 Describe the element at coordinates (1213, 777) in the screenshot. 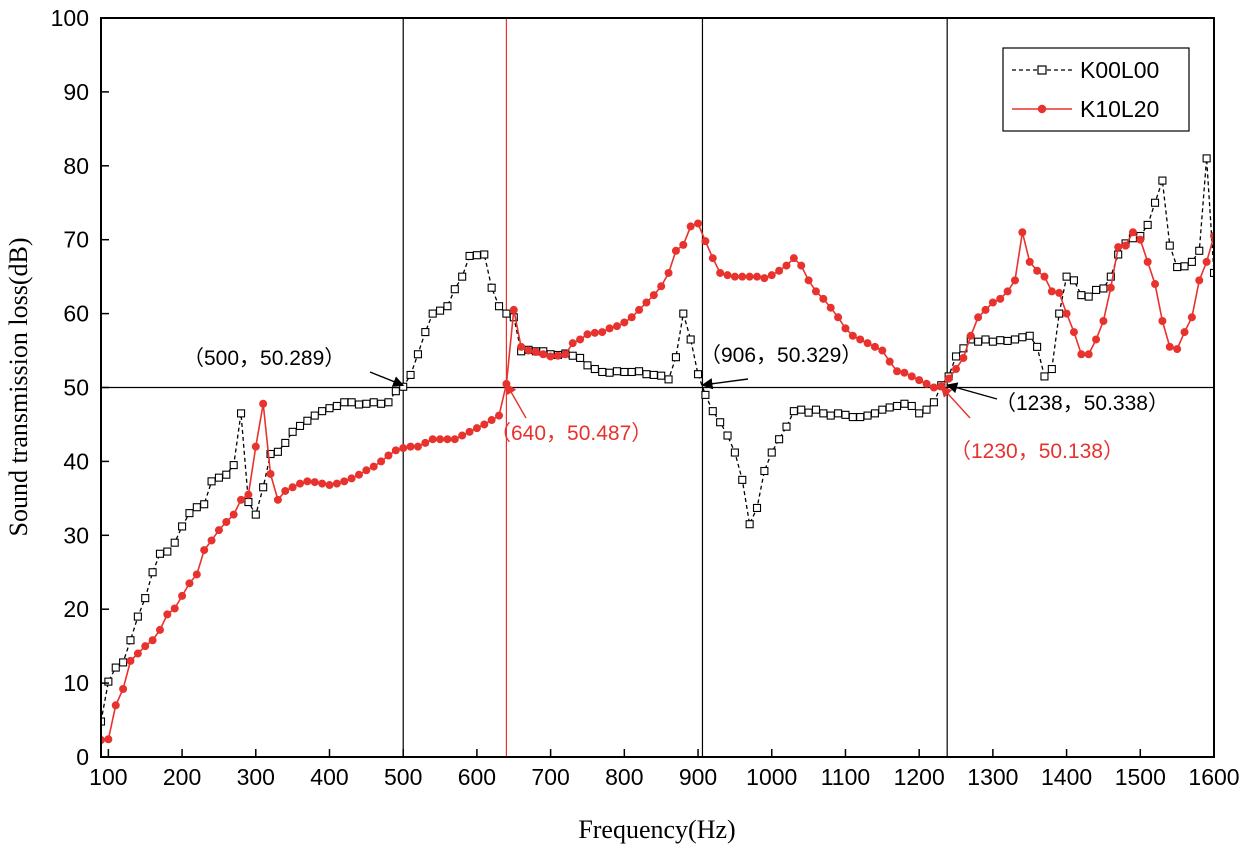

I see `x-tick-label: 1600` at that location.